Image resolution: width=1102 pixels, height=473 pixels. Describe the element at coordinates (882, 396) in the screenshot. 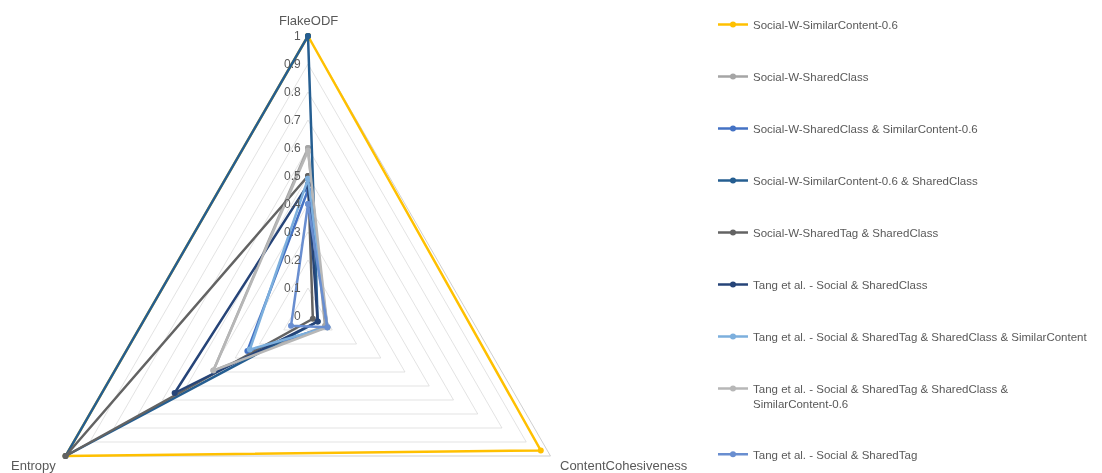

I see `legend-label: Tang et al. - Social & SharedTag & SharedClass & SimilarContent-0.6` at that location.